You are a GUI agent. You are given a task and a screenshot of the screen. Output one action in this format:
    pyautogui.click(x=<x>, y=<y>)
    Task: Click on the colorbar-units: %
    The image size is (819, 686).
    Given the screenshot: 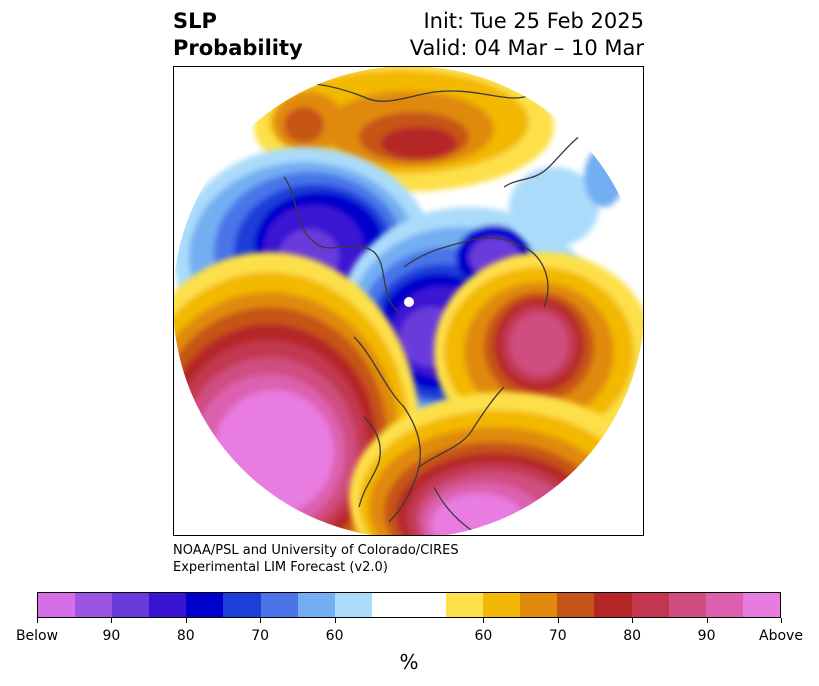 What is the action you would take?
    pyautogui.click(x=409, y=662)
    